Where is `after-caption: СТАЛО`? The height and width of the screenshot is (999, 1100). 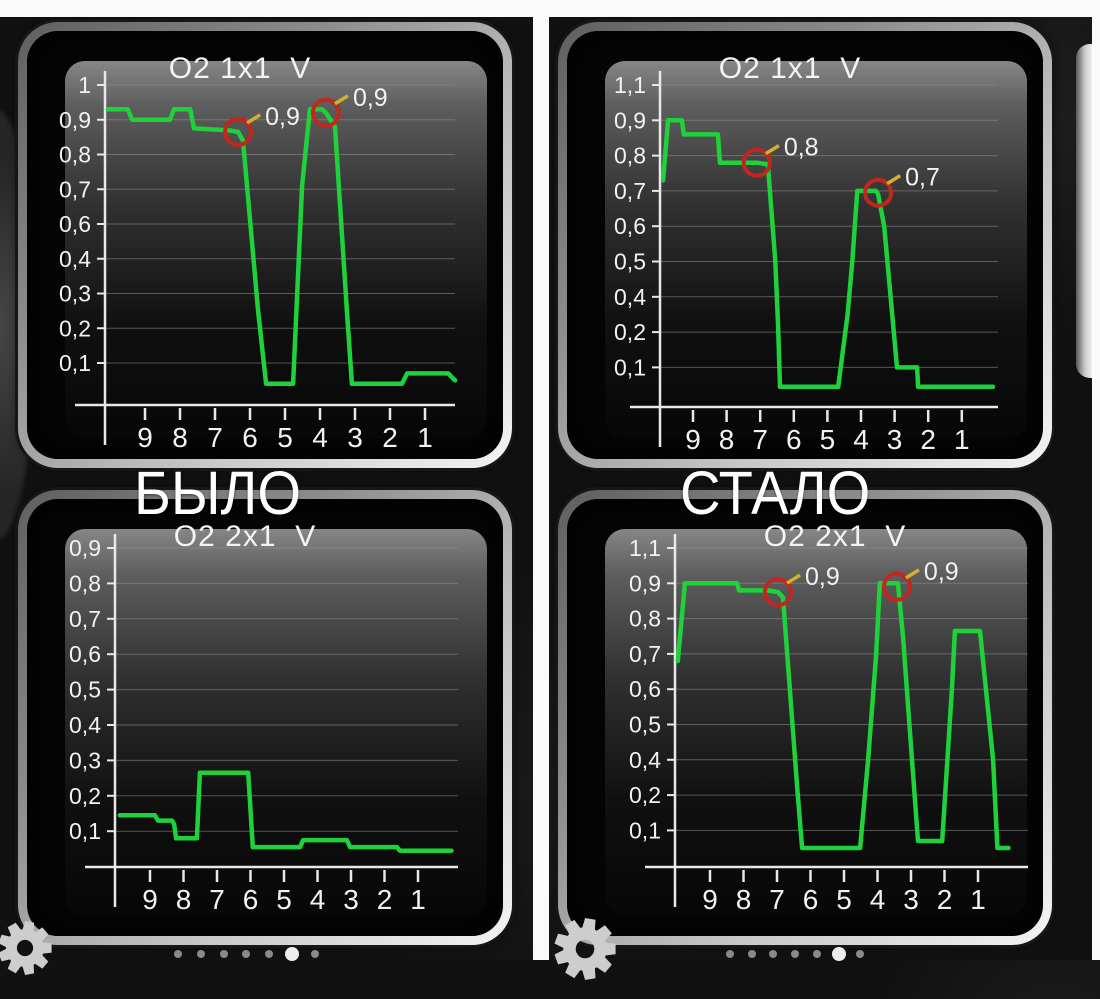
after-caption: СТАЛО is located at coordinates (775, 493).